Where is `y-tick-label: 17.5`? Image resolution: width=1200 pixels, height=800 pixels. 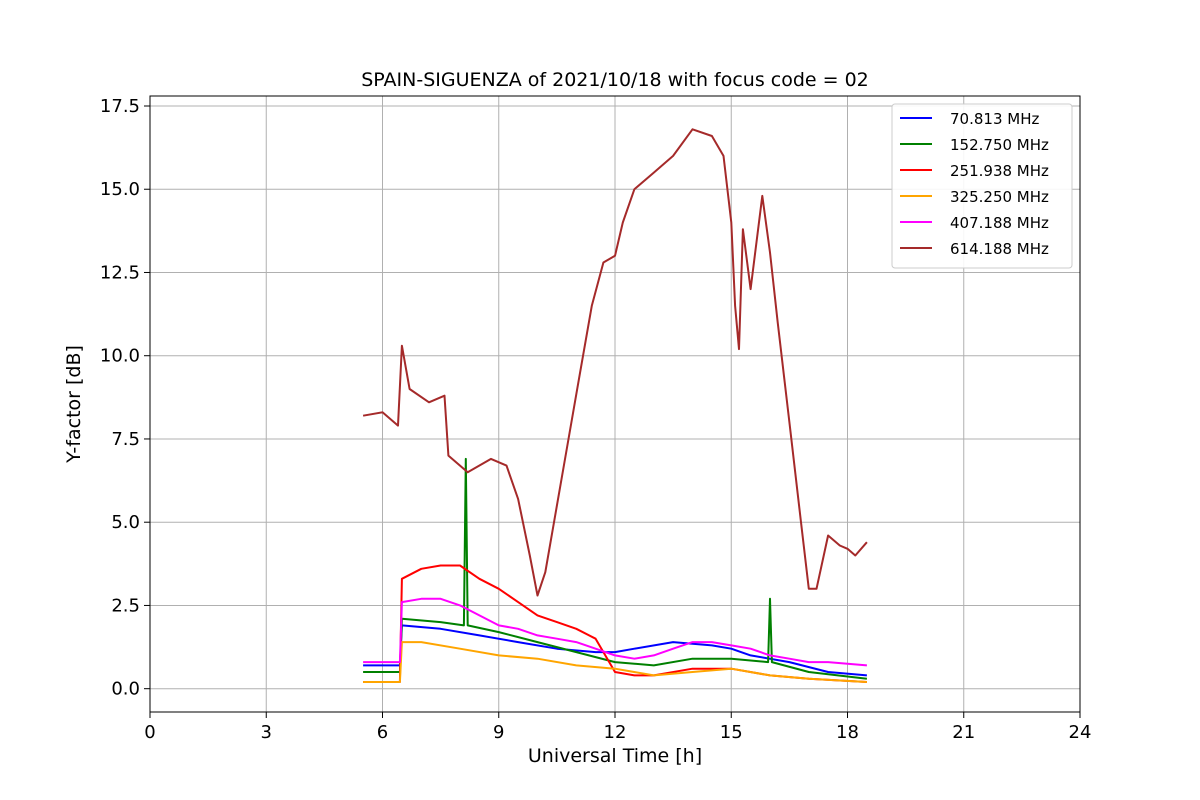 y-tick-label: 17.5 is located at coordinates (120, 106).